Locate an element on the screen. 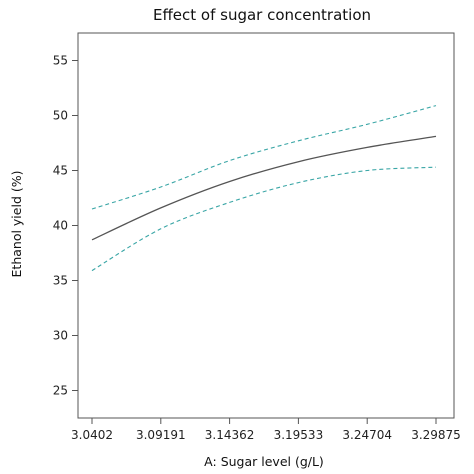  y-tick-label: 40 is located at coordinates (60, 226).